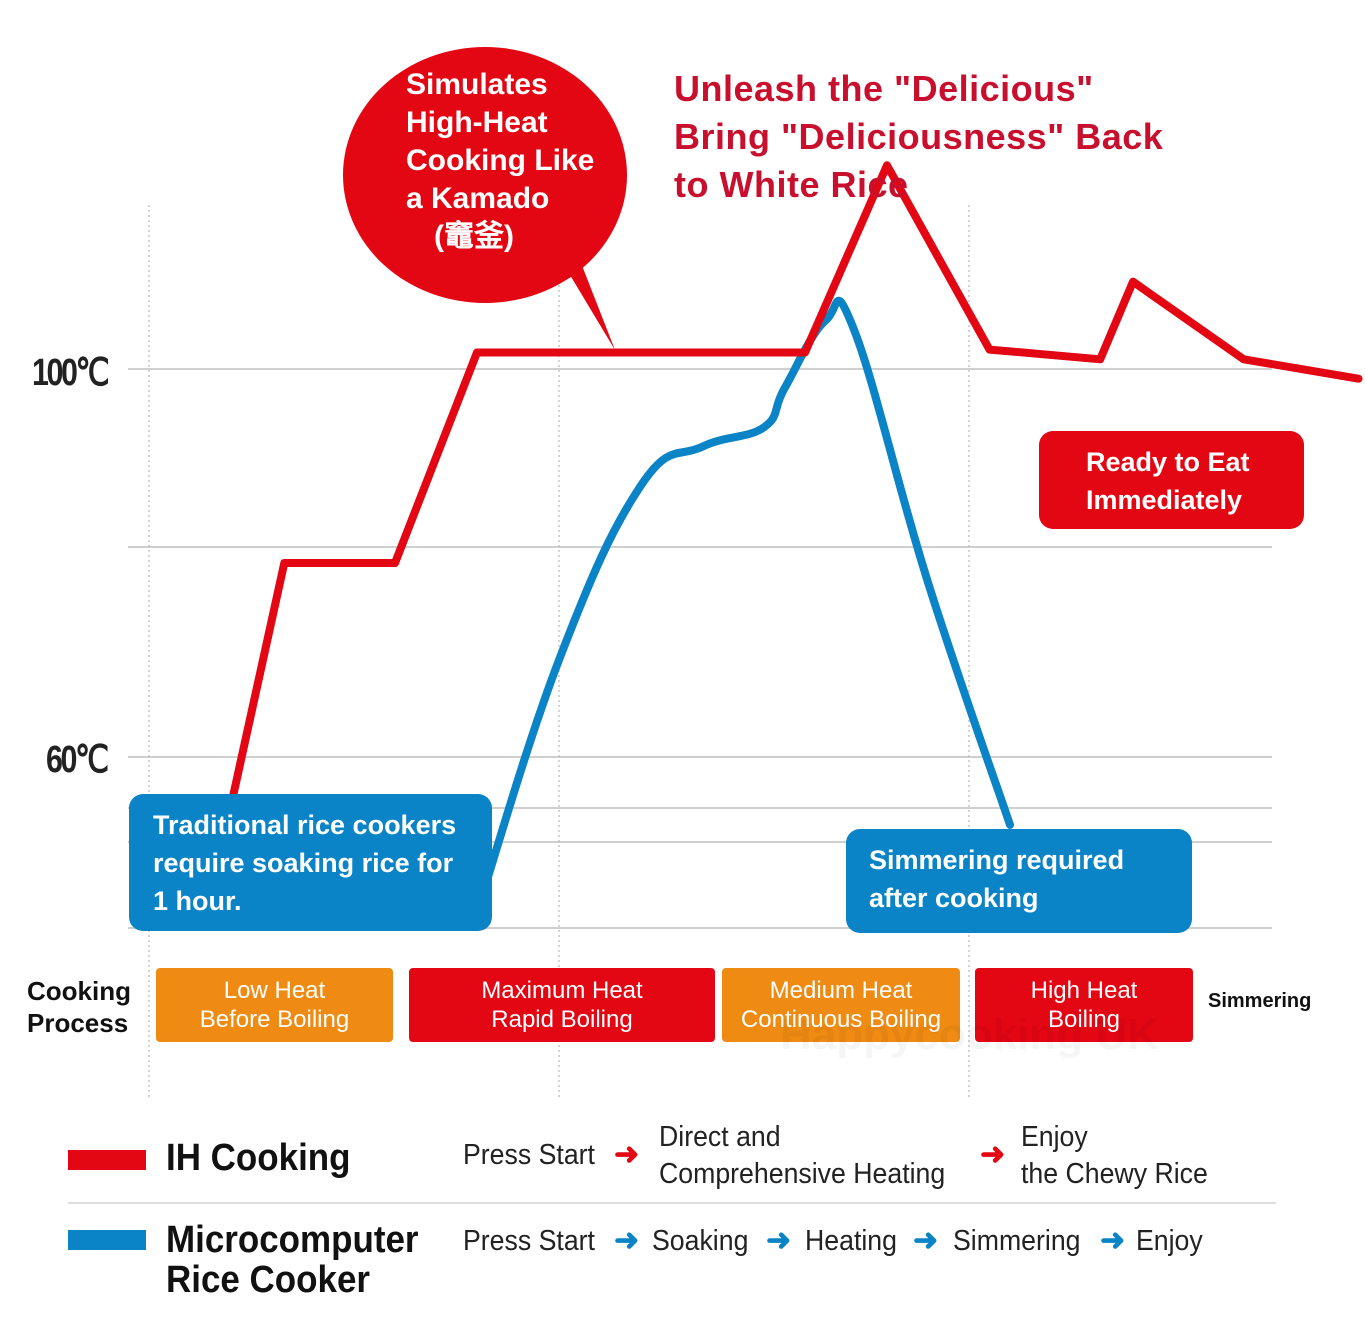 This screenshot has width=1365, height=1333. Describe the element at coordinates (1019, 881) in the screenshot. I see `simmer-callout: Simmering required after cooking` at that location.